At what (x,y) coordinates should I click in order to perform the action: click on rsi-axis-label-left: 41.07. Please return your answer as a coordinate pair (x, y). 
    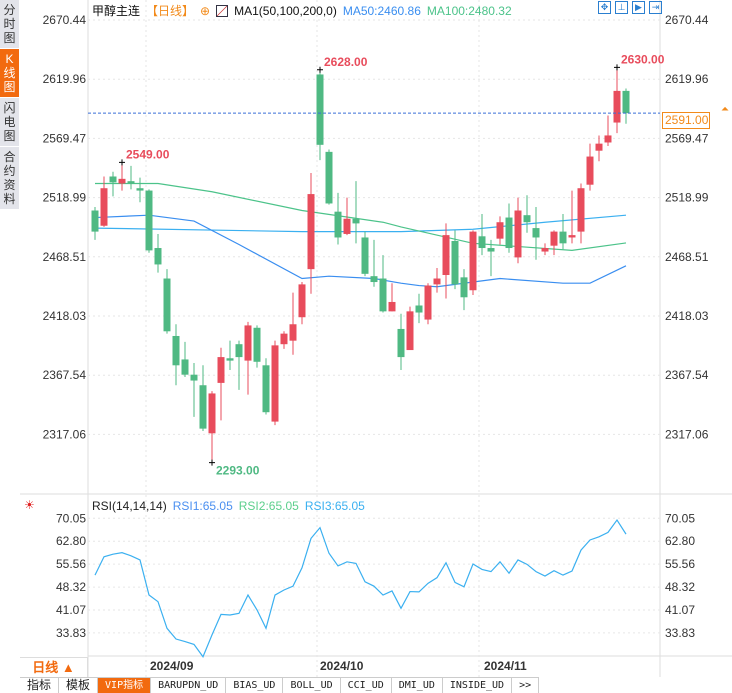
    Looking at the image, I should click on (71, 610).